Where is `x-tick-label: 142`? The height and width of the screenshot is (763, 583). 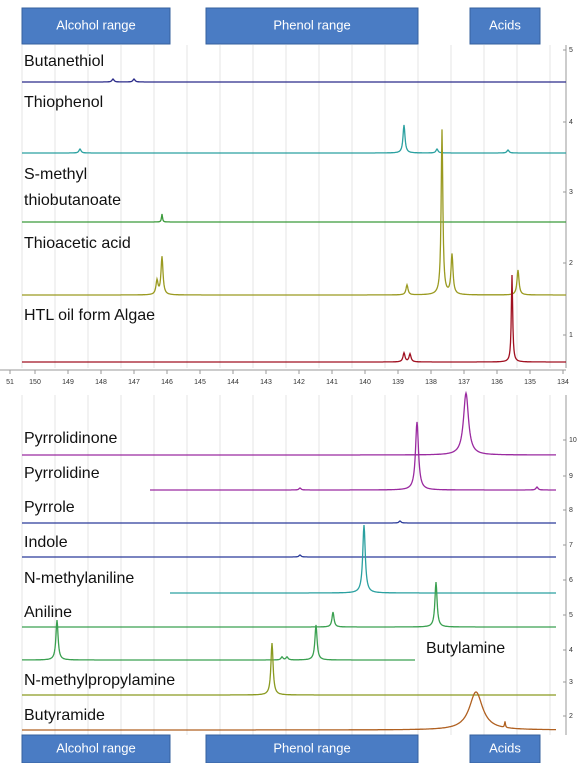
x-tick-label: 142 is located at coordinates (299, 382).